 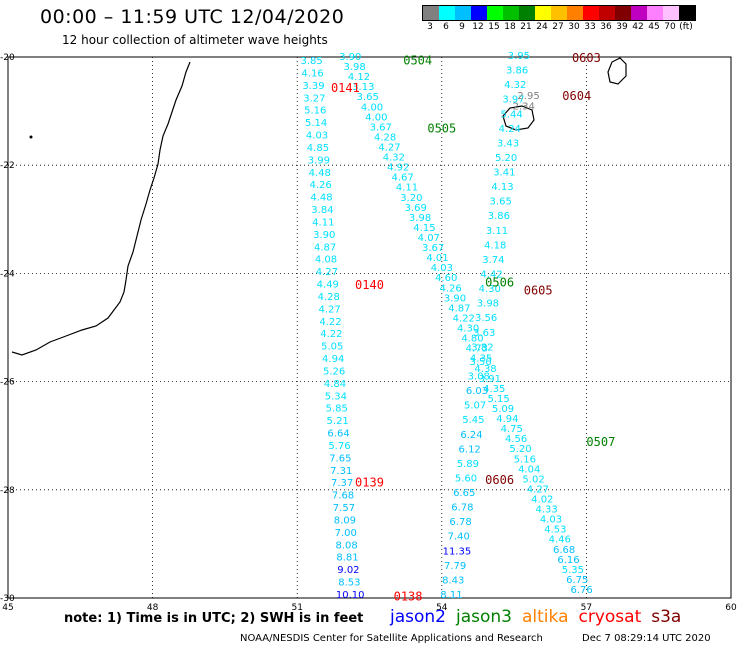 What do you see at coordinates (482, 347) in the screenshot?
I see `track-c-value: 3.82` at bounding box center [482, 347].